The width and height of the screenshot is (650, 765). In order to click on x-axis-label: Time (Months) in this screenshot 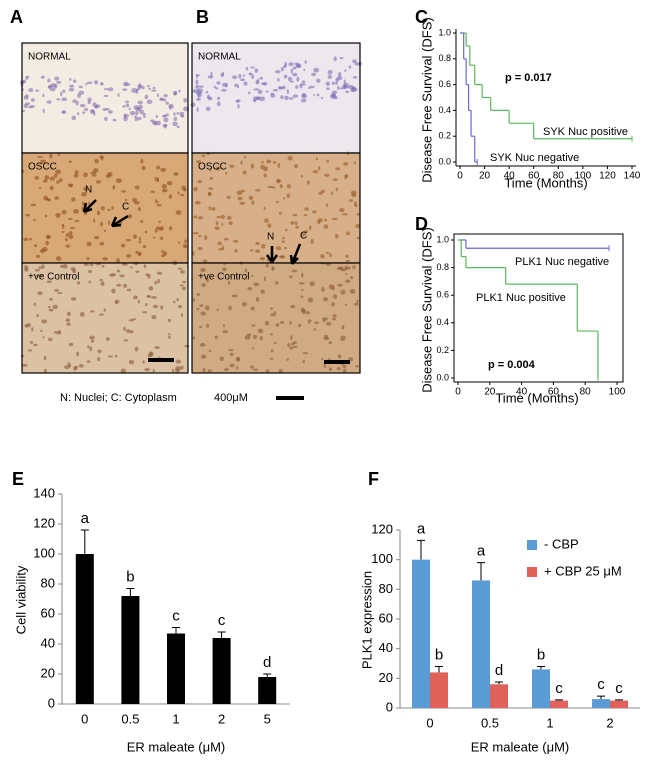, I will do `click(536, 397)`.